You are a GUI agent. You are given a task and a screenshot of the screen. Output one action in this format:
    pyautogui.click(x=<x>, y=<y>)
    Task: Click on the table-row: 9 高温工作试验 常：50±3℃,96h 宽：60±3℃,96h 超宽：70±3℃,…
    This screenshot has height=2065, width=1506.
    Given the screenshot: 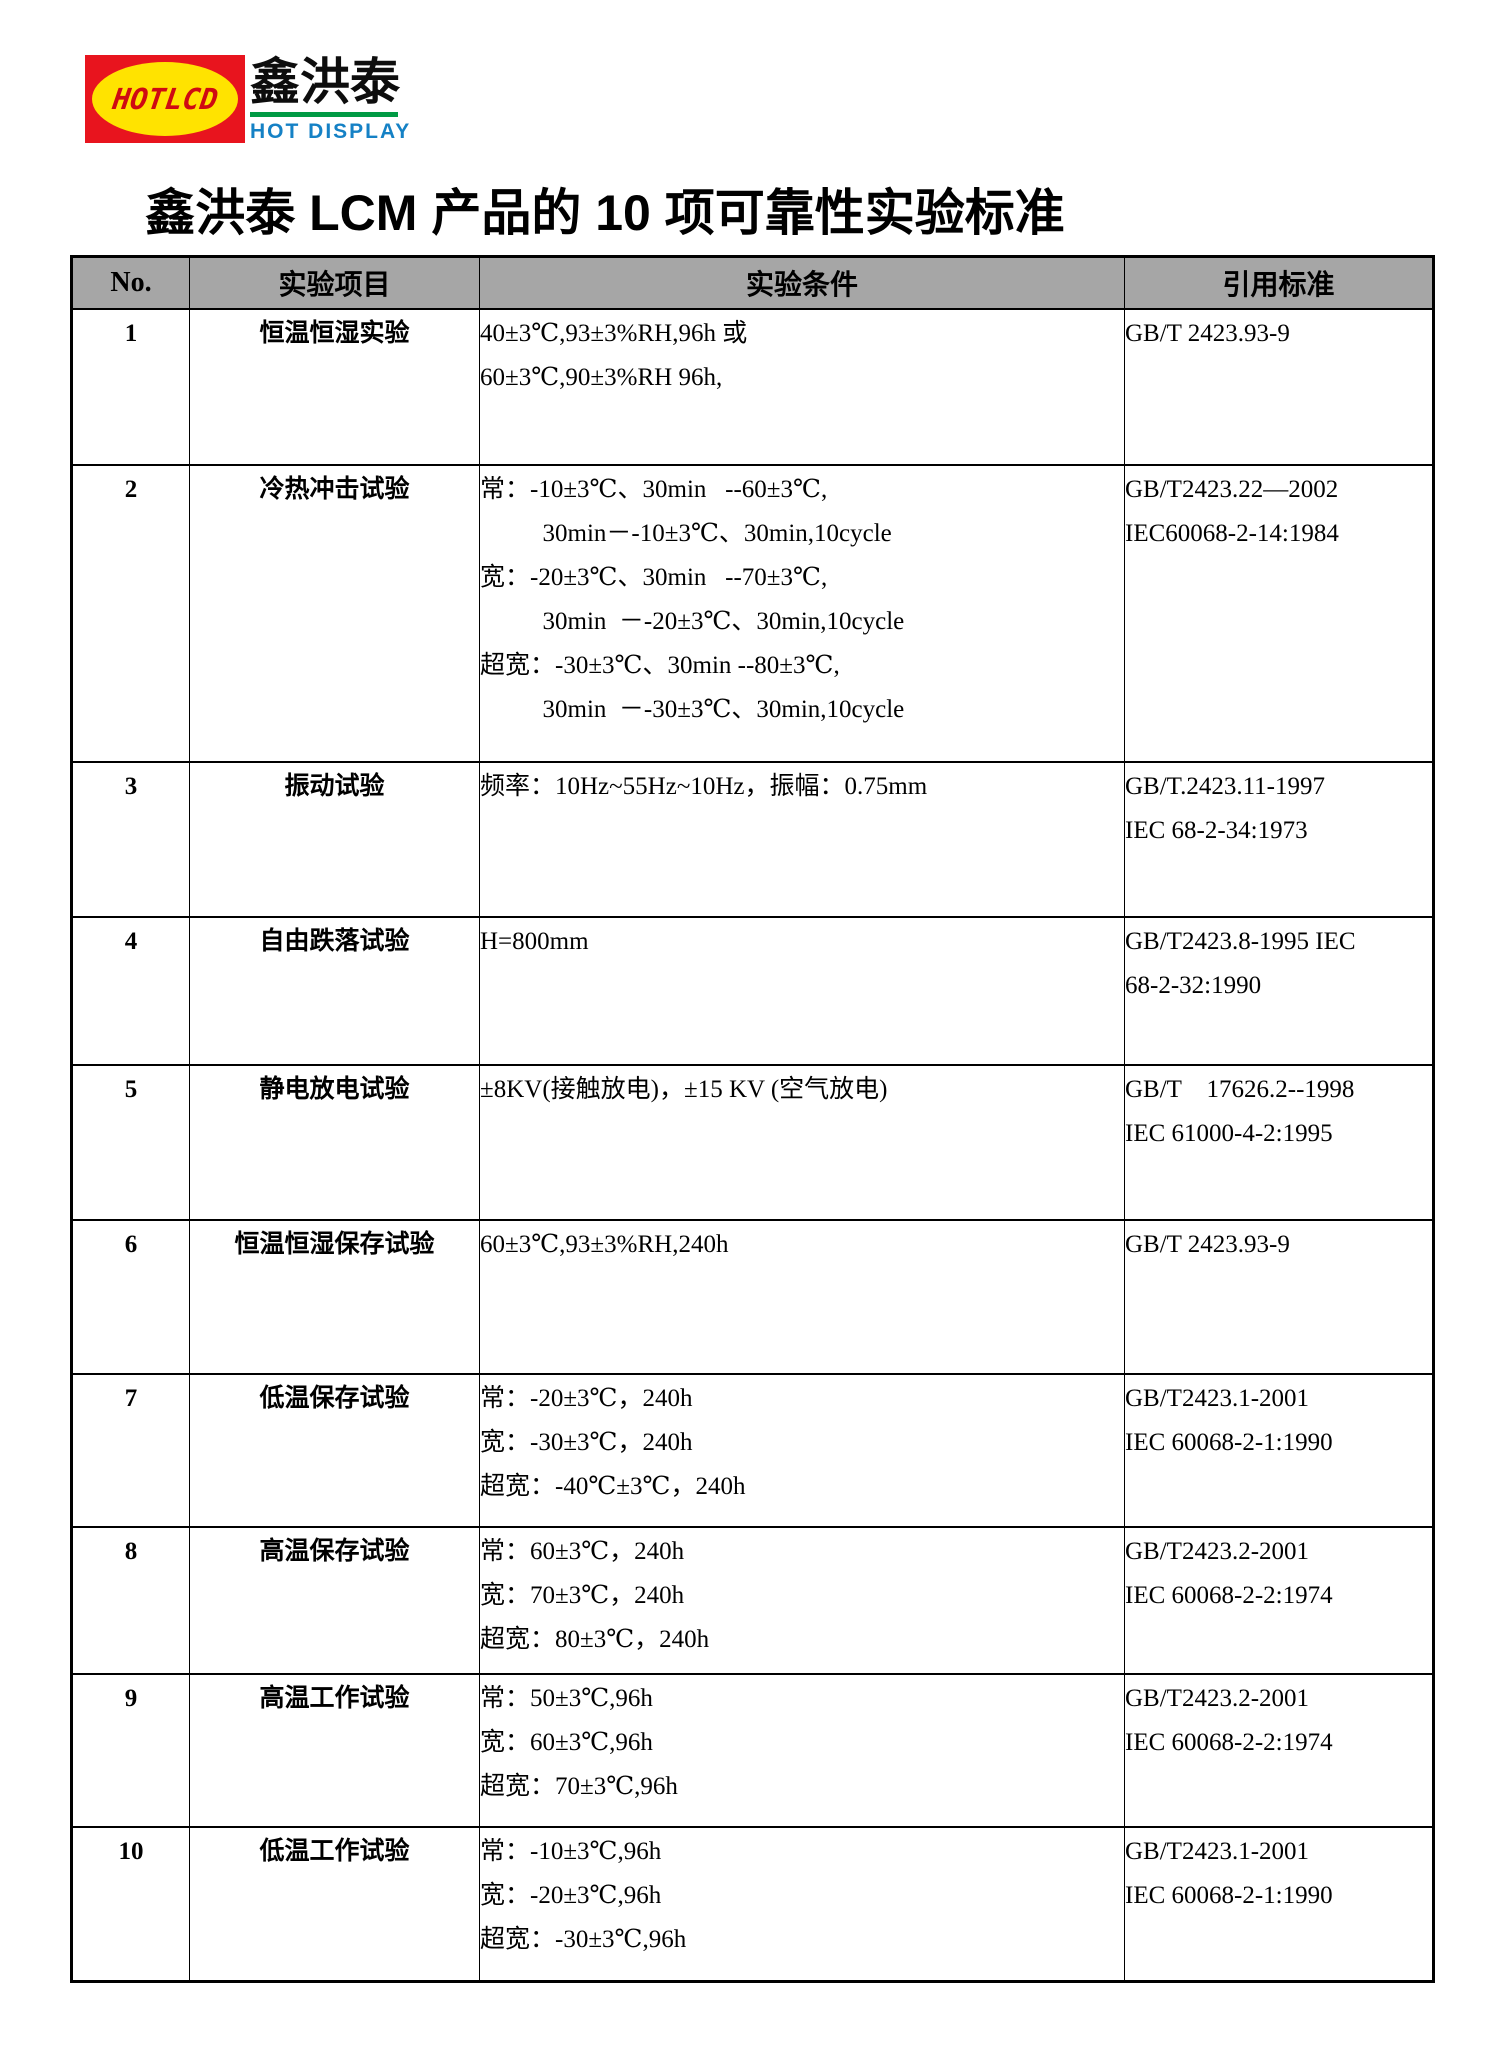 What is the action you would take?
    pyautogui.click(x=752, y=1750)
    